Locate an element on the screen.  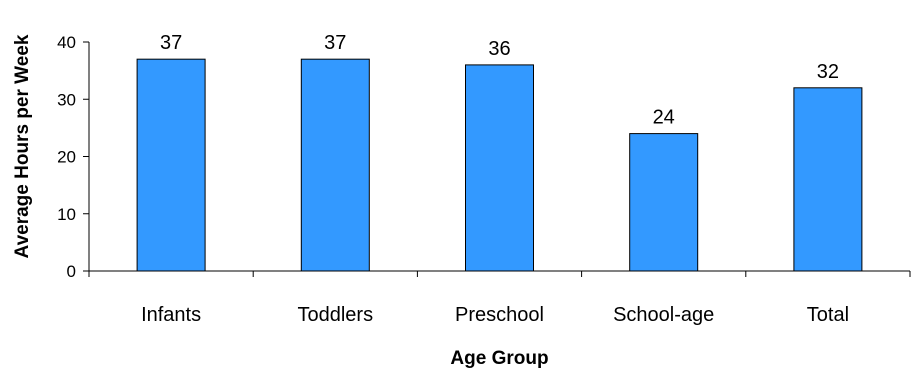
data-label: 36 is located at coordinates (499, 49).